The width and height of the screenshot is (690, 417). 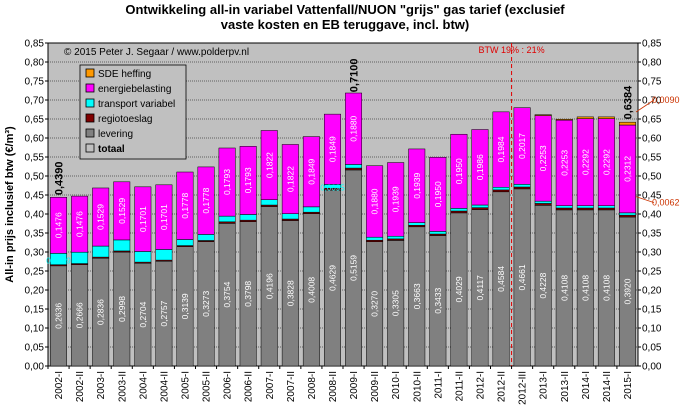 What do you see at coordinates (185, 385) in the screenshot?
I see `x-tick-label: 2005-I` at bounding box center [185, 385].